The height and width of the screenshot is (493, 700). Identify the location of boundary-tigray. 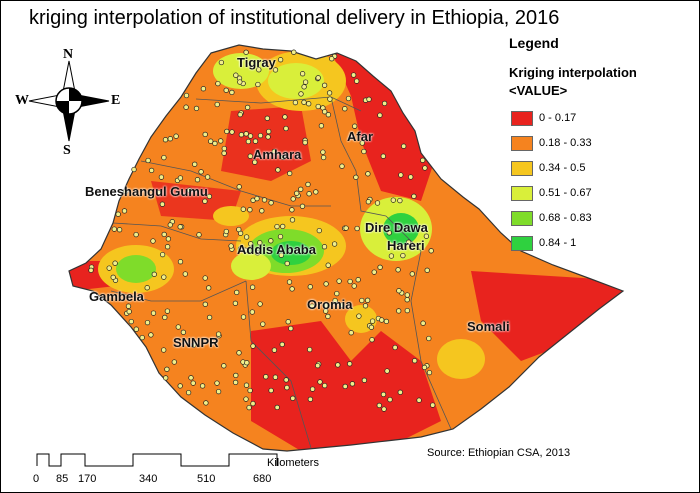
(278, 104).